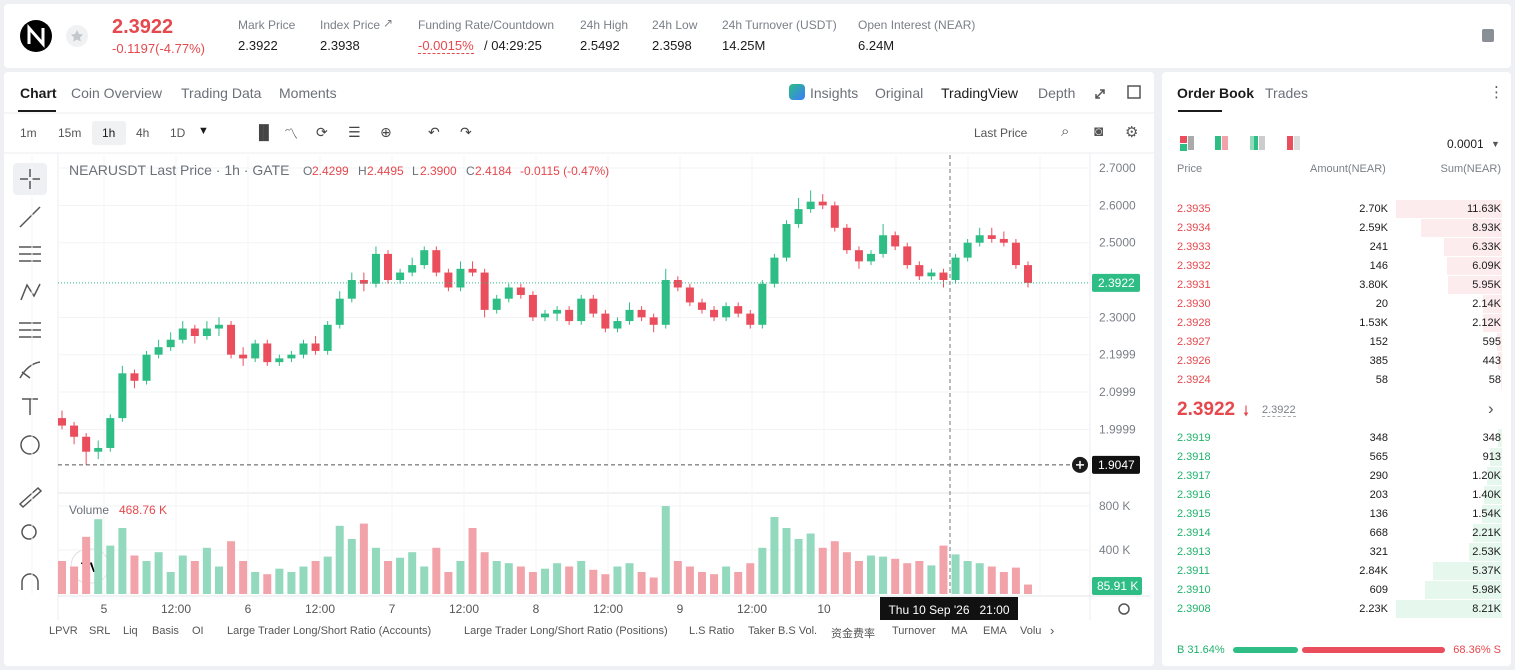  Describe the element at coordinates (1134, 92) in the screenshot. I see `fullscreen-icon` at that location.